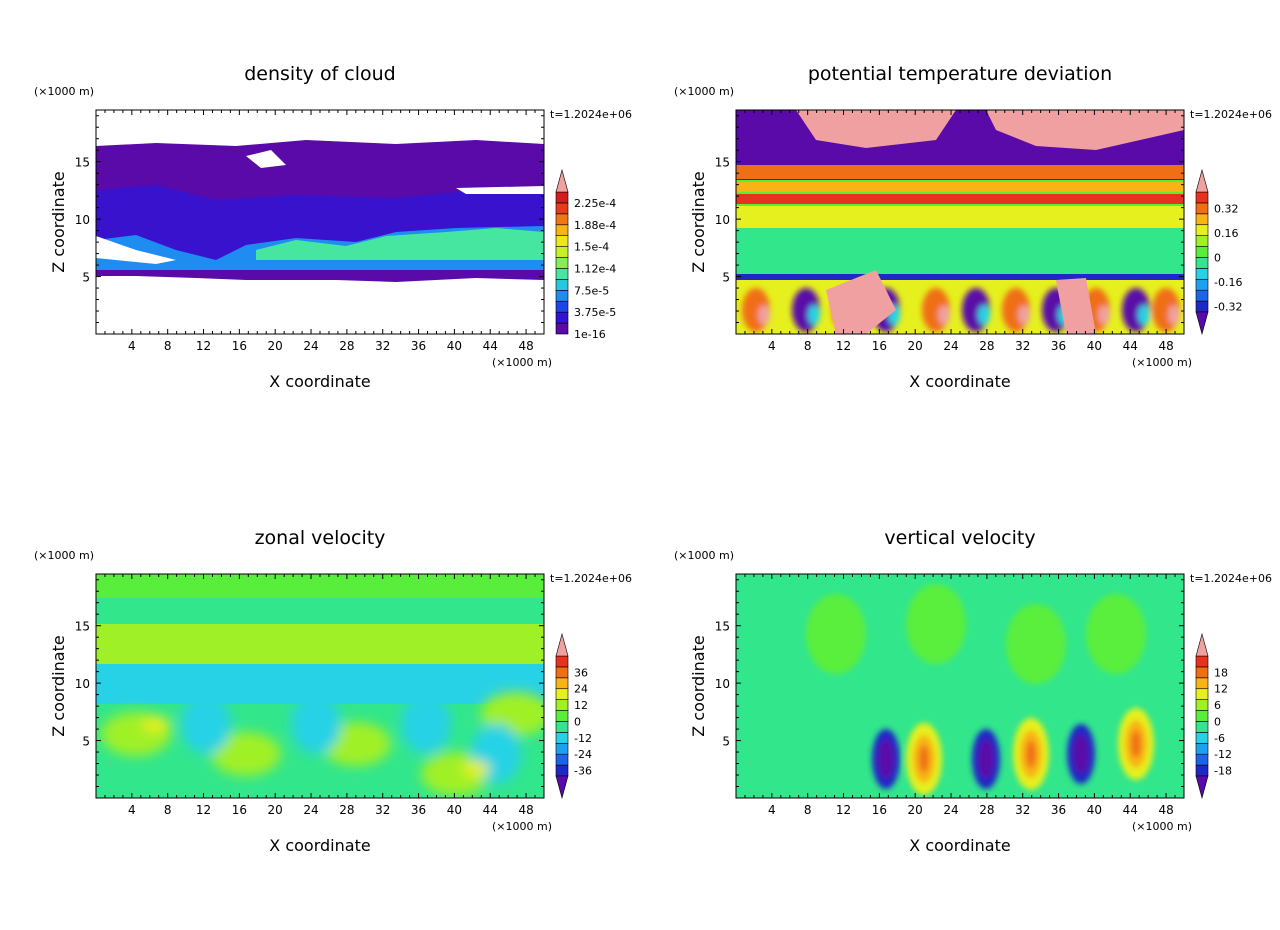 The width and height of the screenshot is (1280, 930). Describe the element at coordinates (1076, 306) in the screenshot. I see `field-blob` at that location.